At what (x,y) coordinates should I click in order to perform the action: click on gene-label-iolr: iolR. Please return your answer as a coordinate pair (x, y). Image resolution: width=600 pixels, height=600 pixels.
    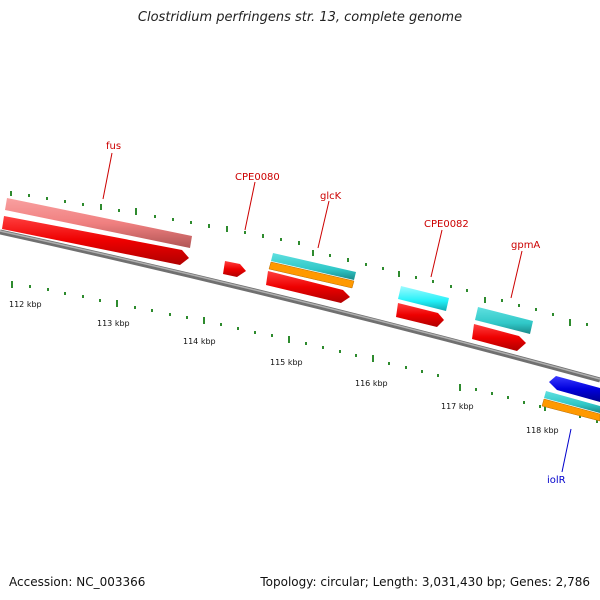
    Looking at the image, I should click on (556, 480).